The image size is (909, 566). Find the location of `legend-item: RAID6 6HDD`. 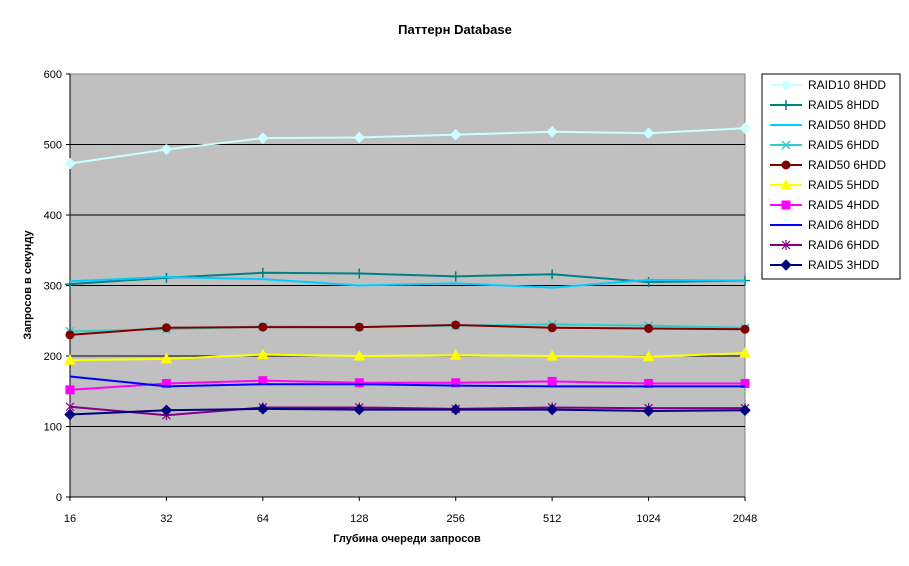

legend-item: RAID6 6HDD is located at coordinates (825, 245).